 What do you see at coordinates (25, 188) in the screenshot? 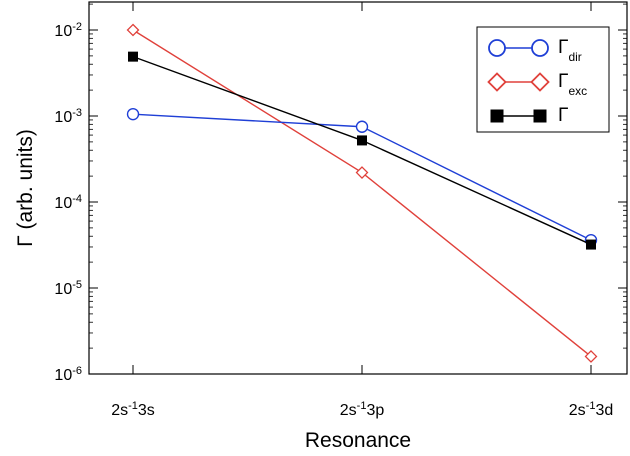
I see `y-axis-title: Γ (arb. units)` at bounding box center [25, 188].